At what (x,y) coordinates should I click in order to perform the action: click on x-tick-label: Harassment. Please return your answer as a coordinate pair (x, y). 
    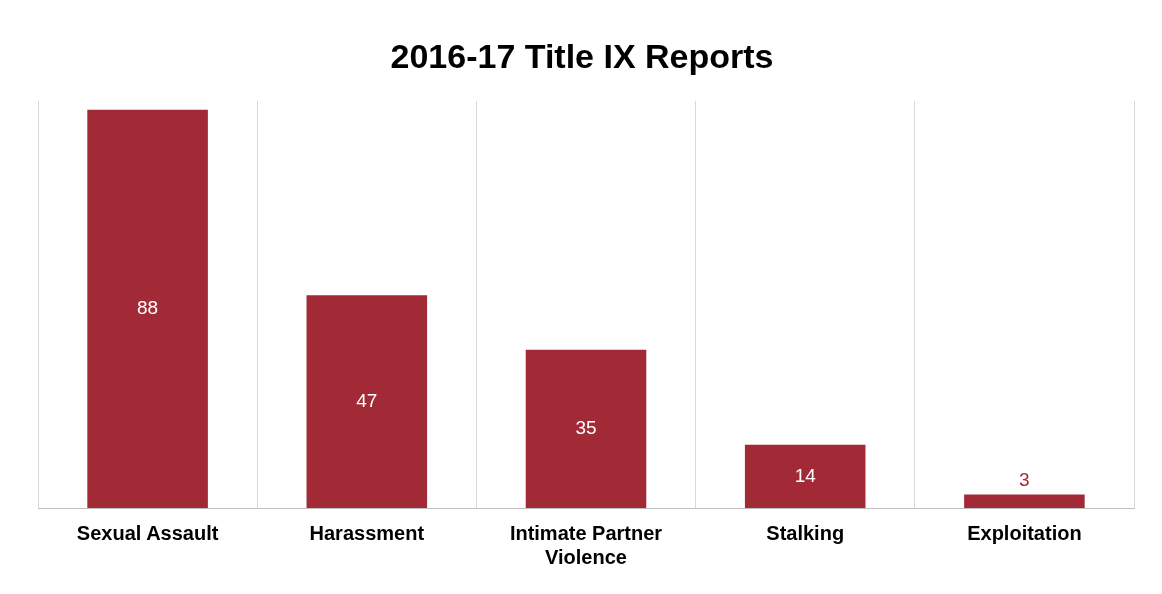
    Looking at the image, I should click on (367, 532).